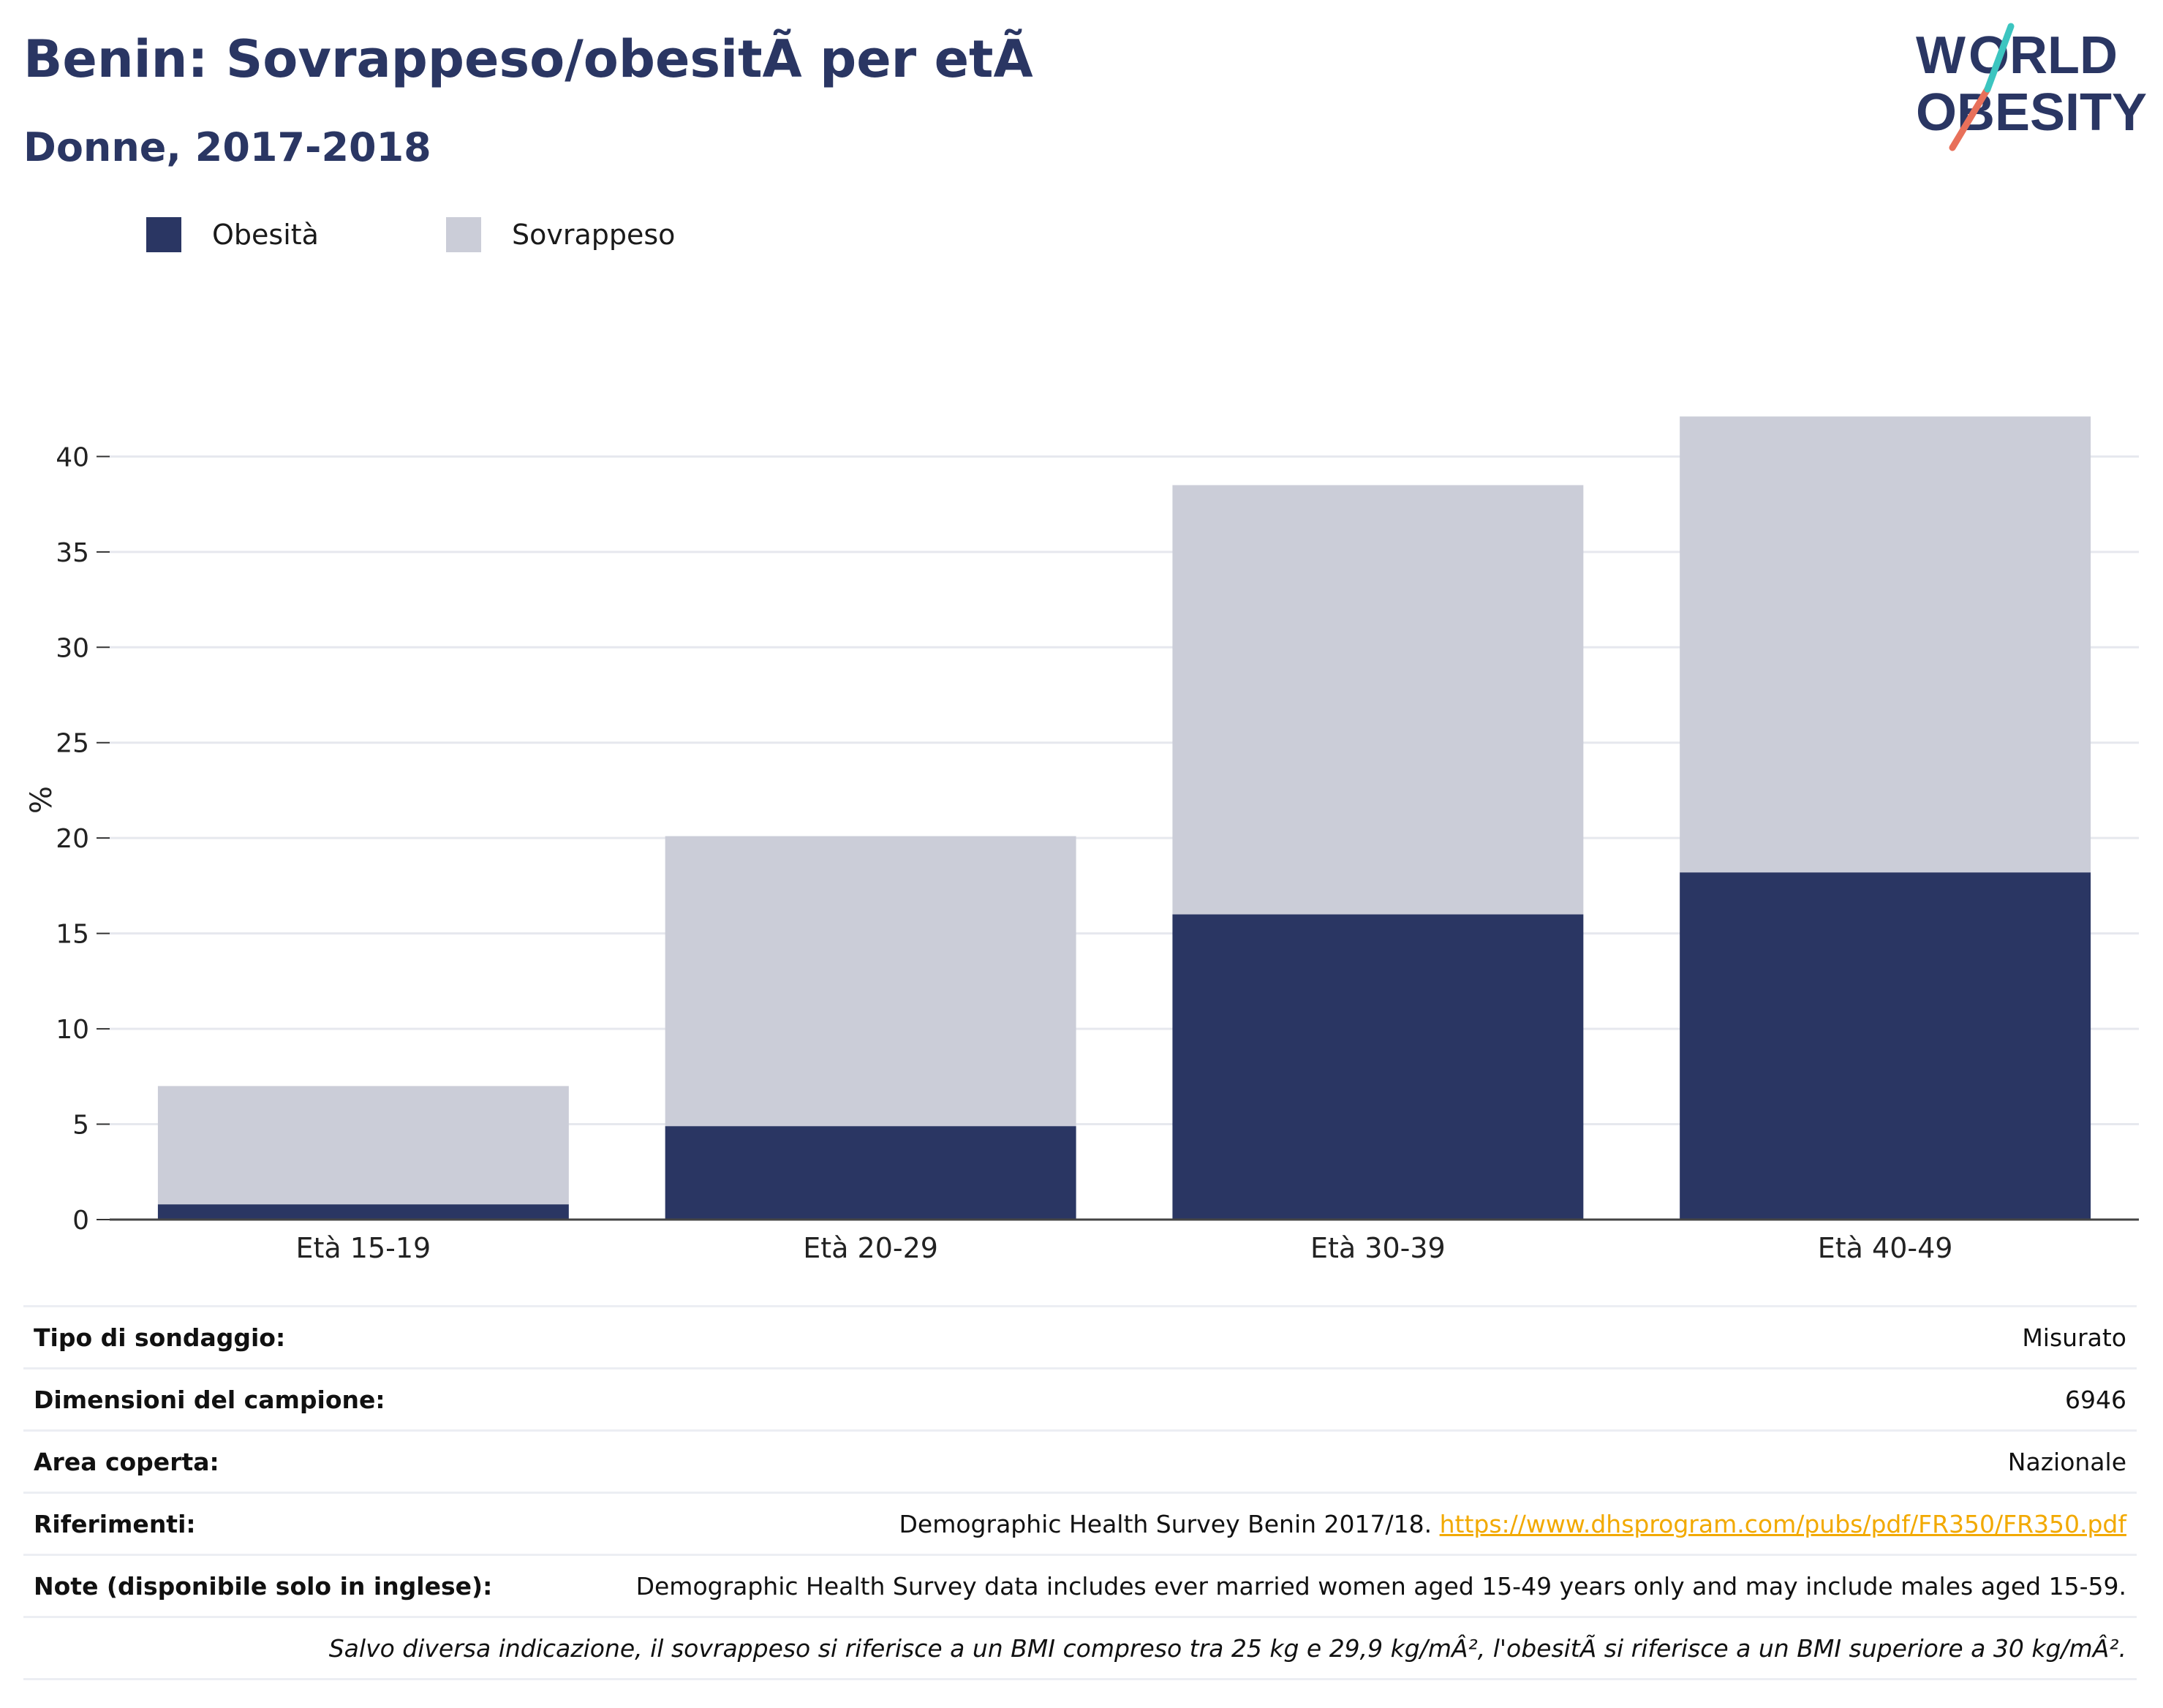 Image resolution: width=2163 pixels, height=1708 pixels. I want to click on info-key: Riferimenti:, so click(115, 1524).